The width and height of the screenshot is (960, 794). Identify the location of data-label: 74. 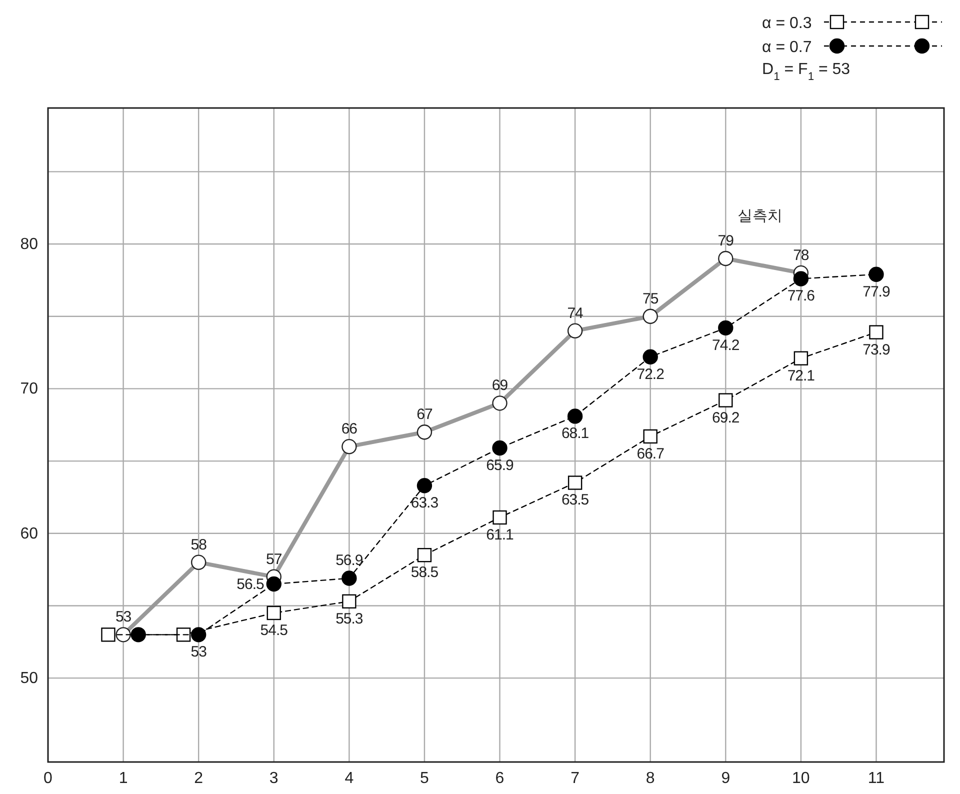
(575, 313).